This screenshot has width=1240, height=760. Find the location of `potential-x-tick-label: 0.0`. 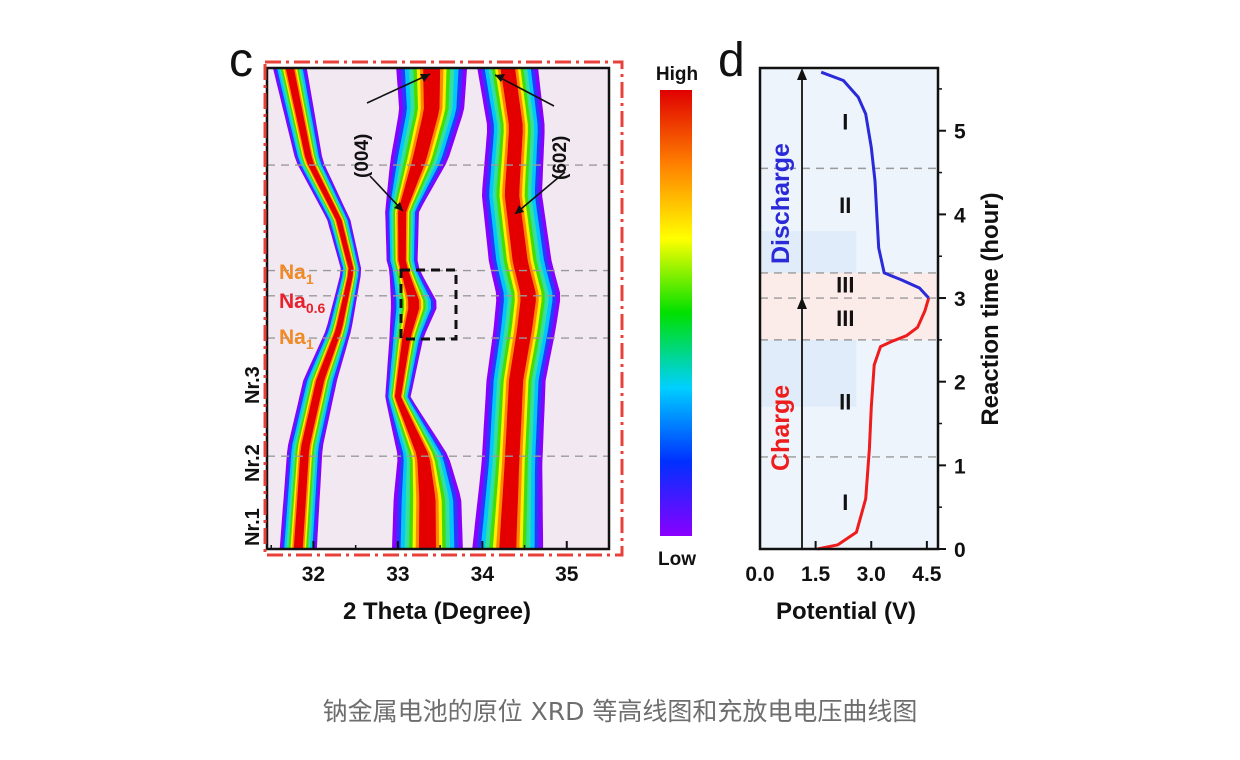

potential-x-tick-label: 0.0 is located at coordinates (759, 574).